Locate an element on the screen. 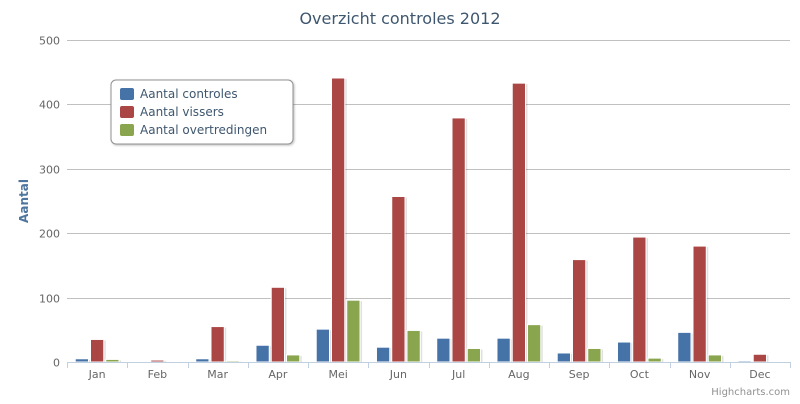 Image resolution: width=800 pixels, height=404 pixels. y-tick-label: 200 is located at coordinates (49, 234).